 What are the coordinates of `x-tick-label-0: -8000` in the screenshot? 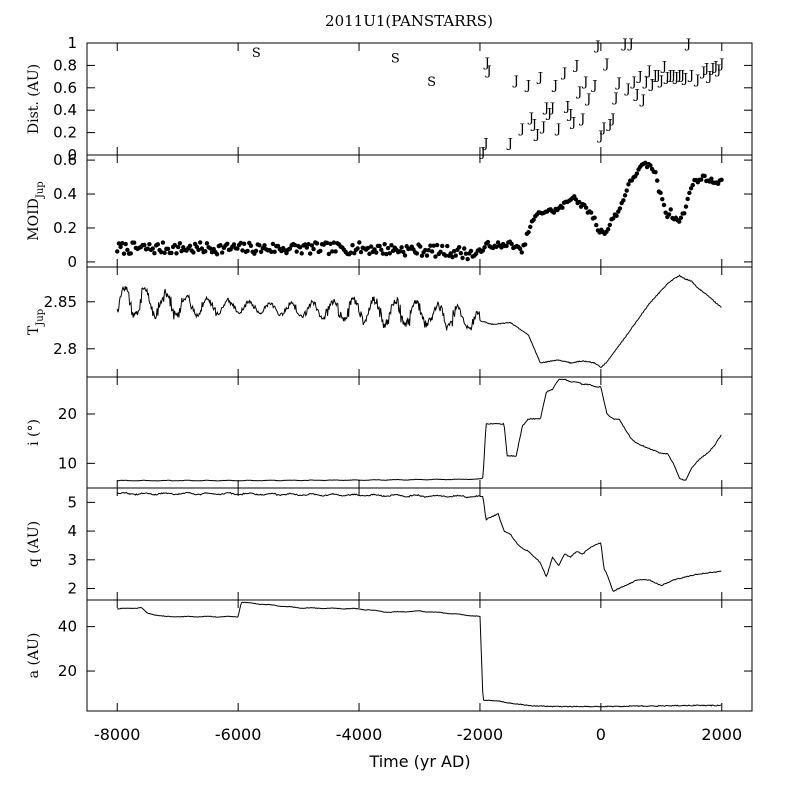 It's located at (117, 734).